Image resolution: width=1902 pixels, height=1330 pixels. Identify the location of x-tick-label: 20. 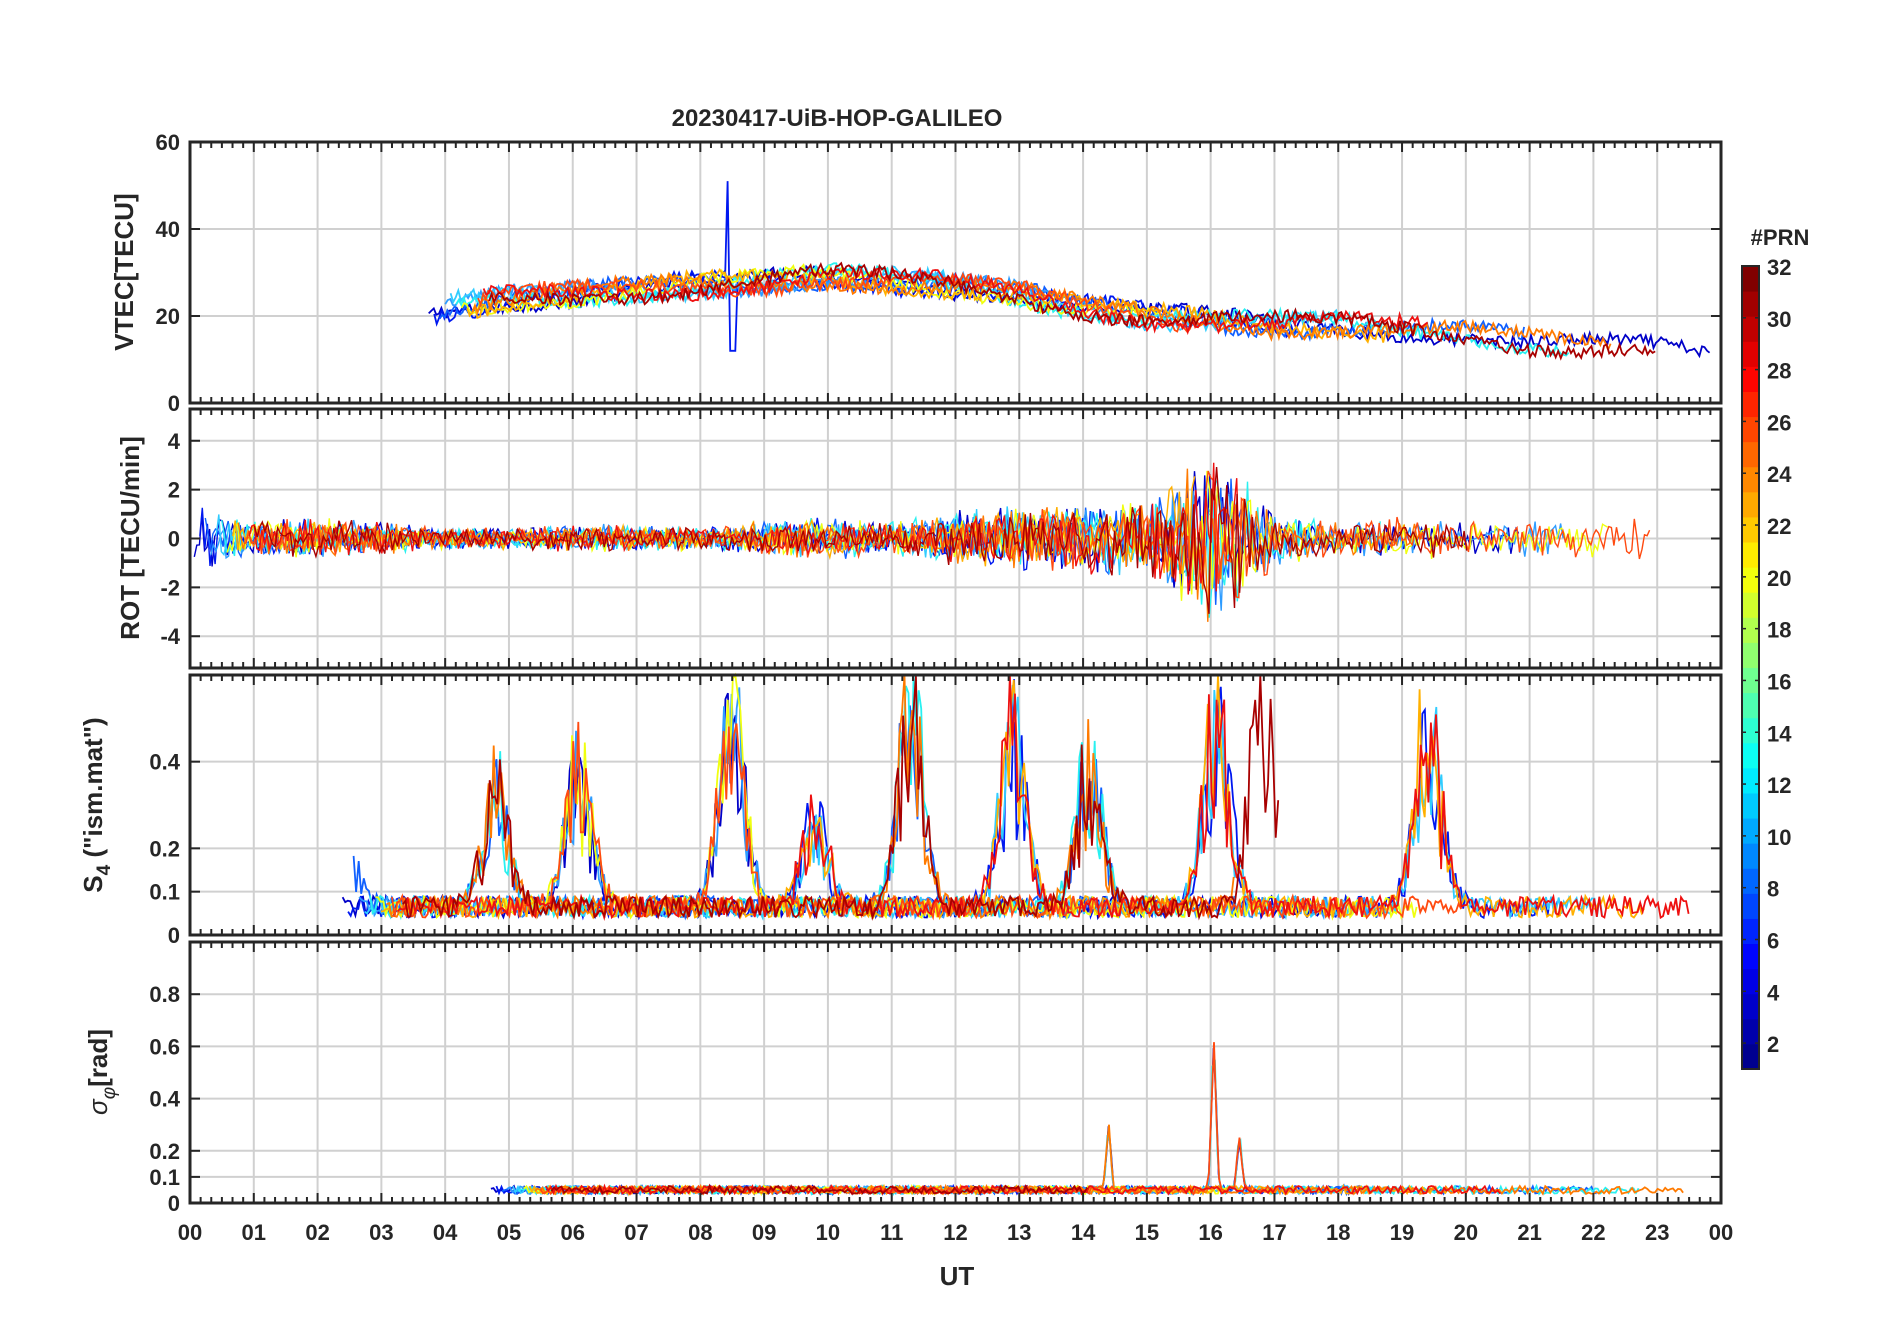
(1466, 1232).